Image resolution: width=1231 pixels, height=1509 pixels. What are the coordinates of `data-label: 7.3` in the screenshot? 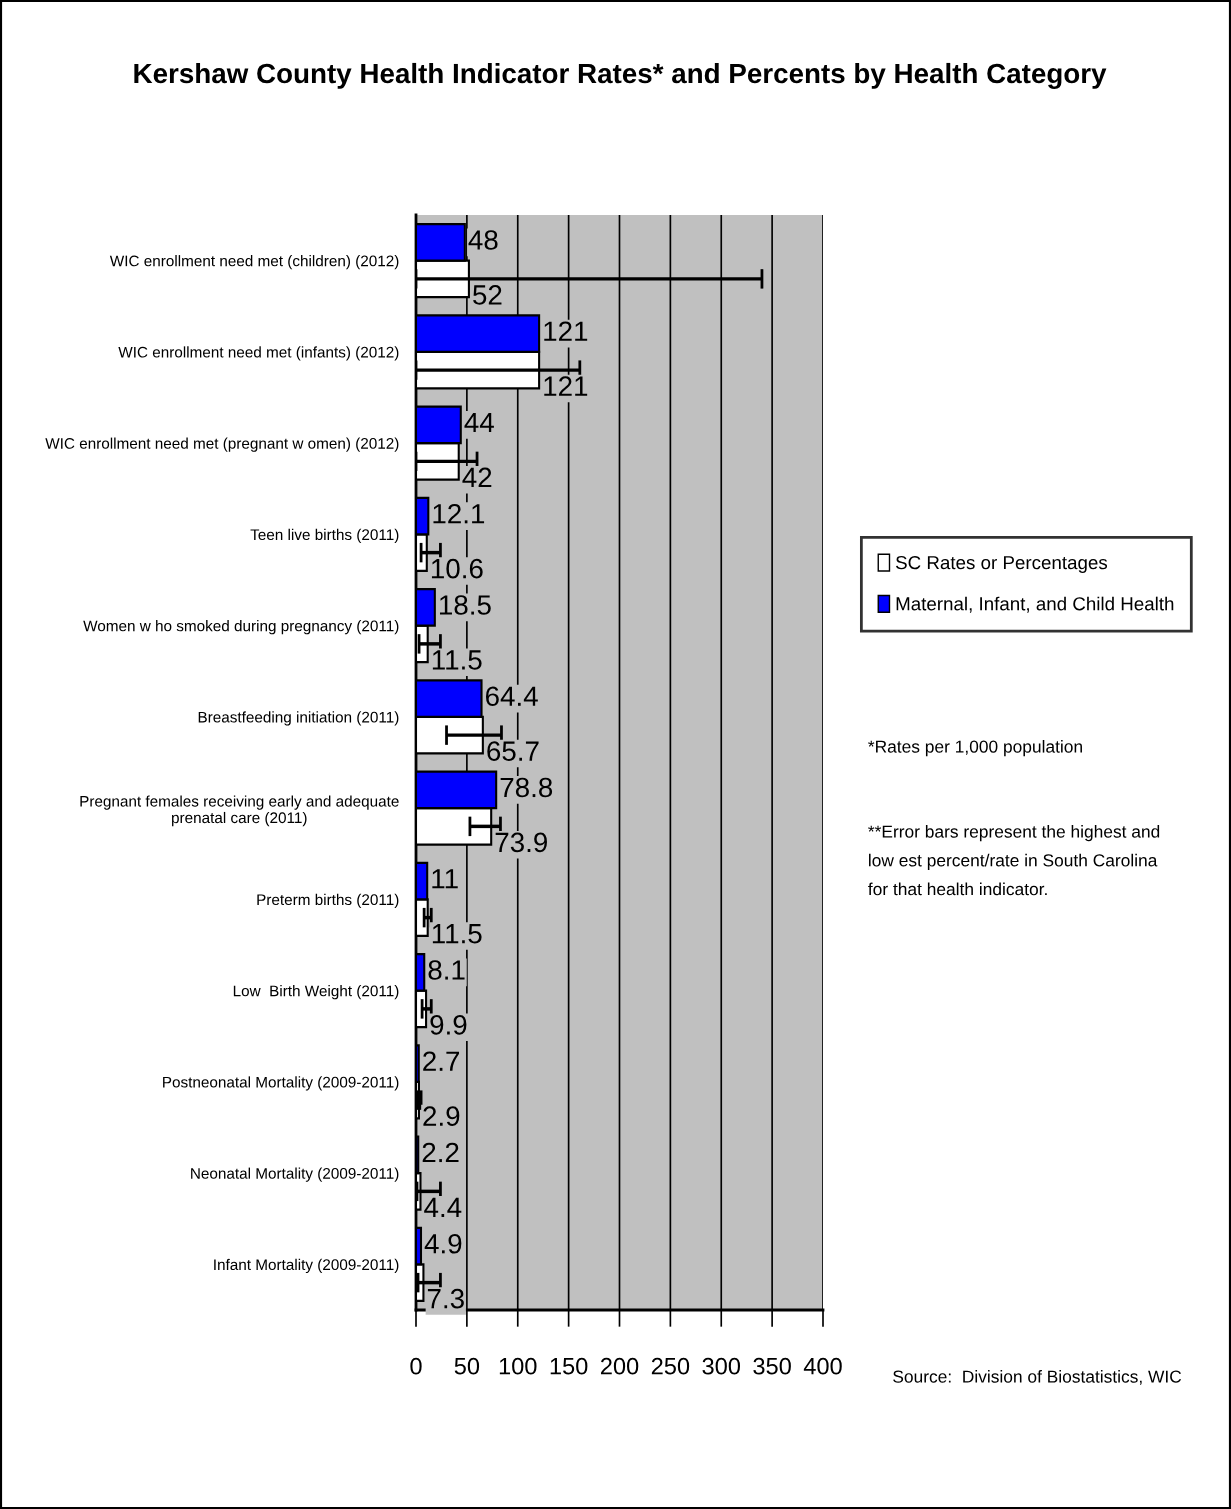 It's located at (445, 1298).